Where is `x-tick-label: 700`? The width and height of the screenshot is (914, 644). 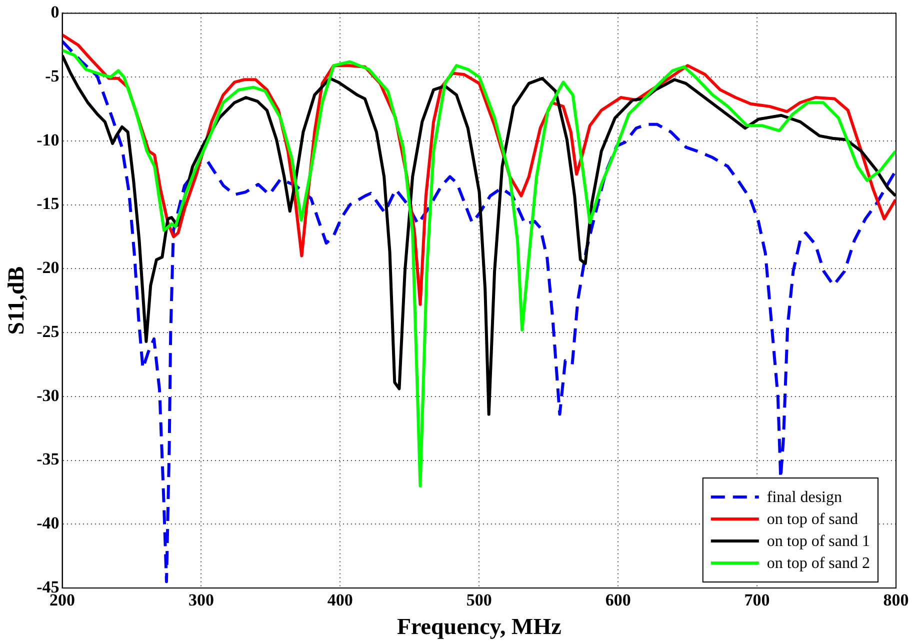
x-tick-label: 700 is located at coordinates (757, 600).